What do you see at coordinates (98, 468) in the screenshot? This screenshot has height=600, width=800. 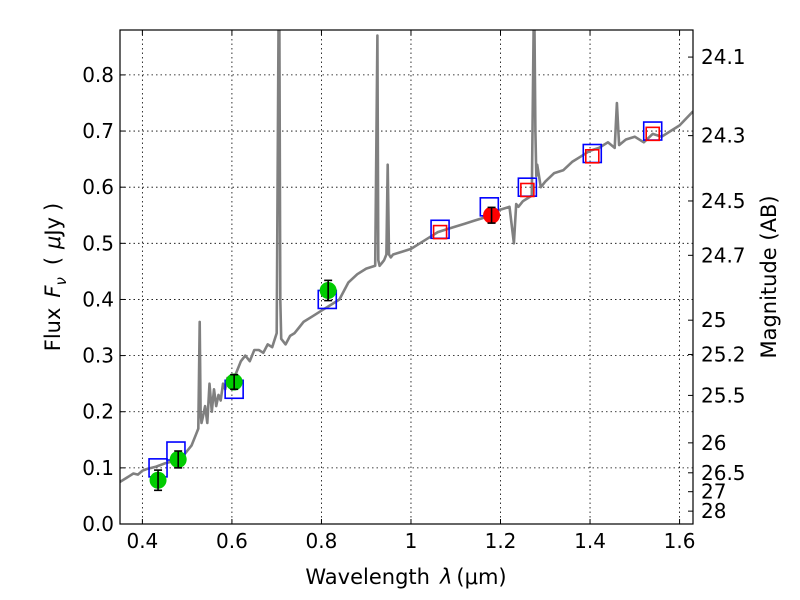 I see `y-tick-label: 0.1` at bounding box center [98, 468].